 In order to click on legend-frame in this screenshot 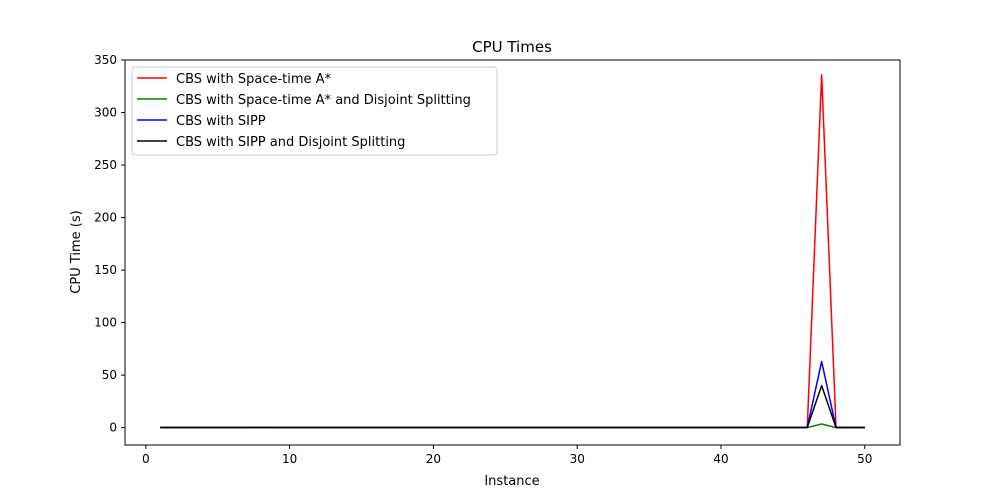, I will do `click(314, 111)`.